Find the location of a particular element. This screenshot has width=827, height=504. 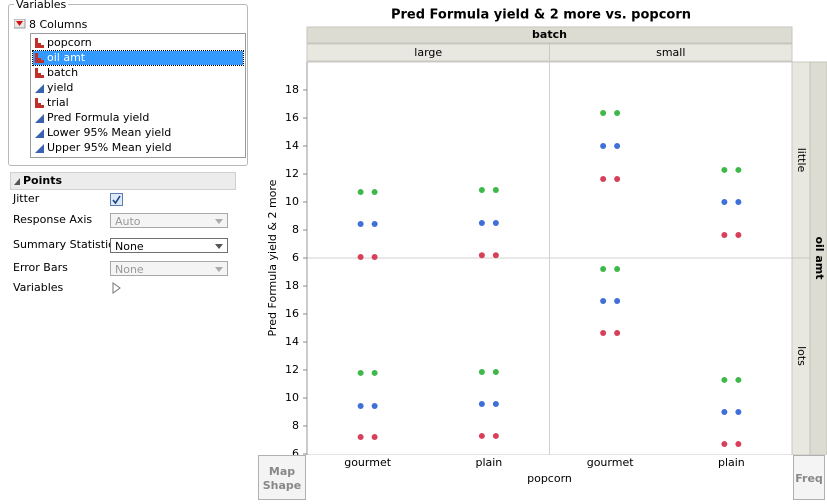

option-label: Jitter is located at coordinates (26, 198).